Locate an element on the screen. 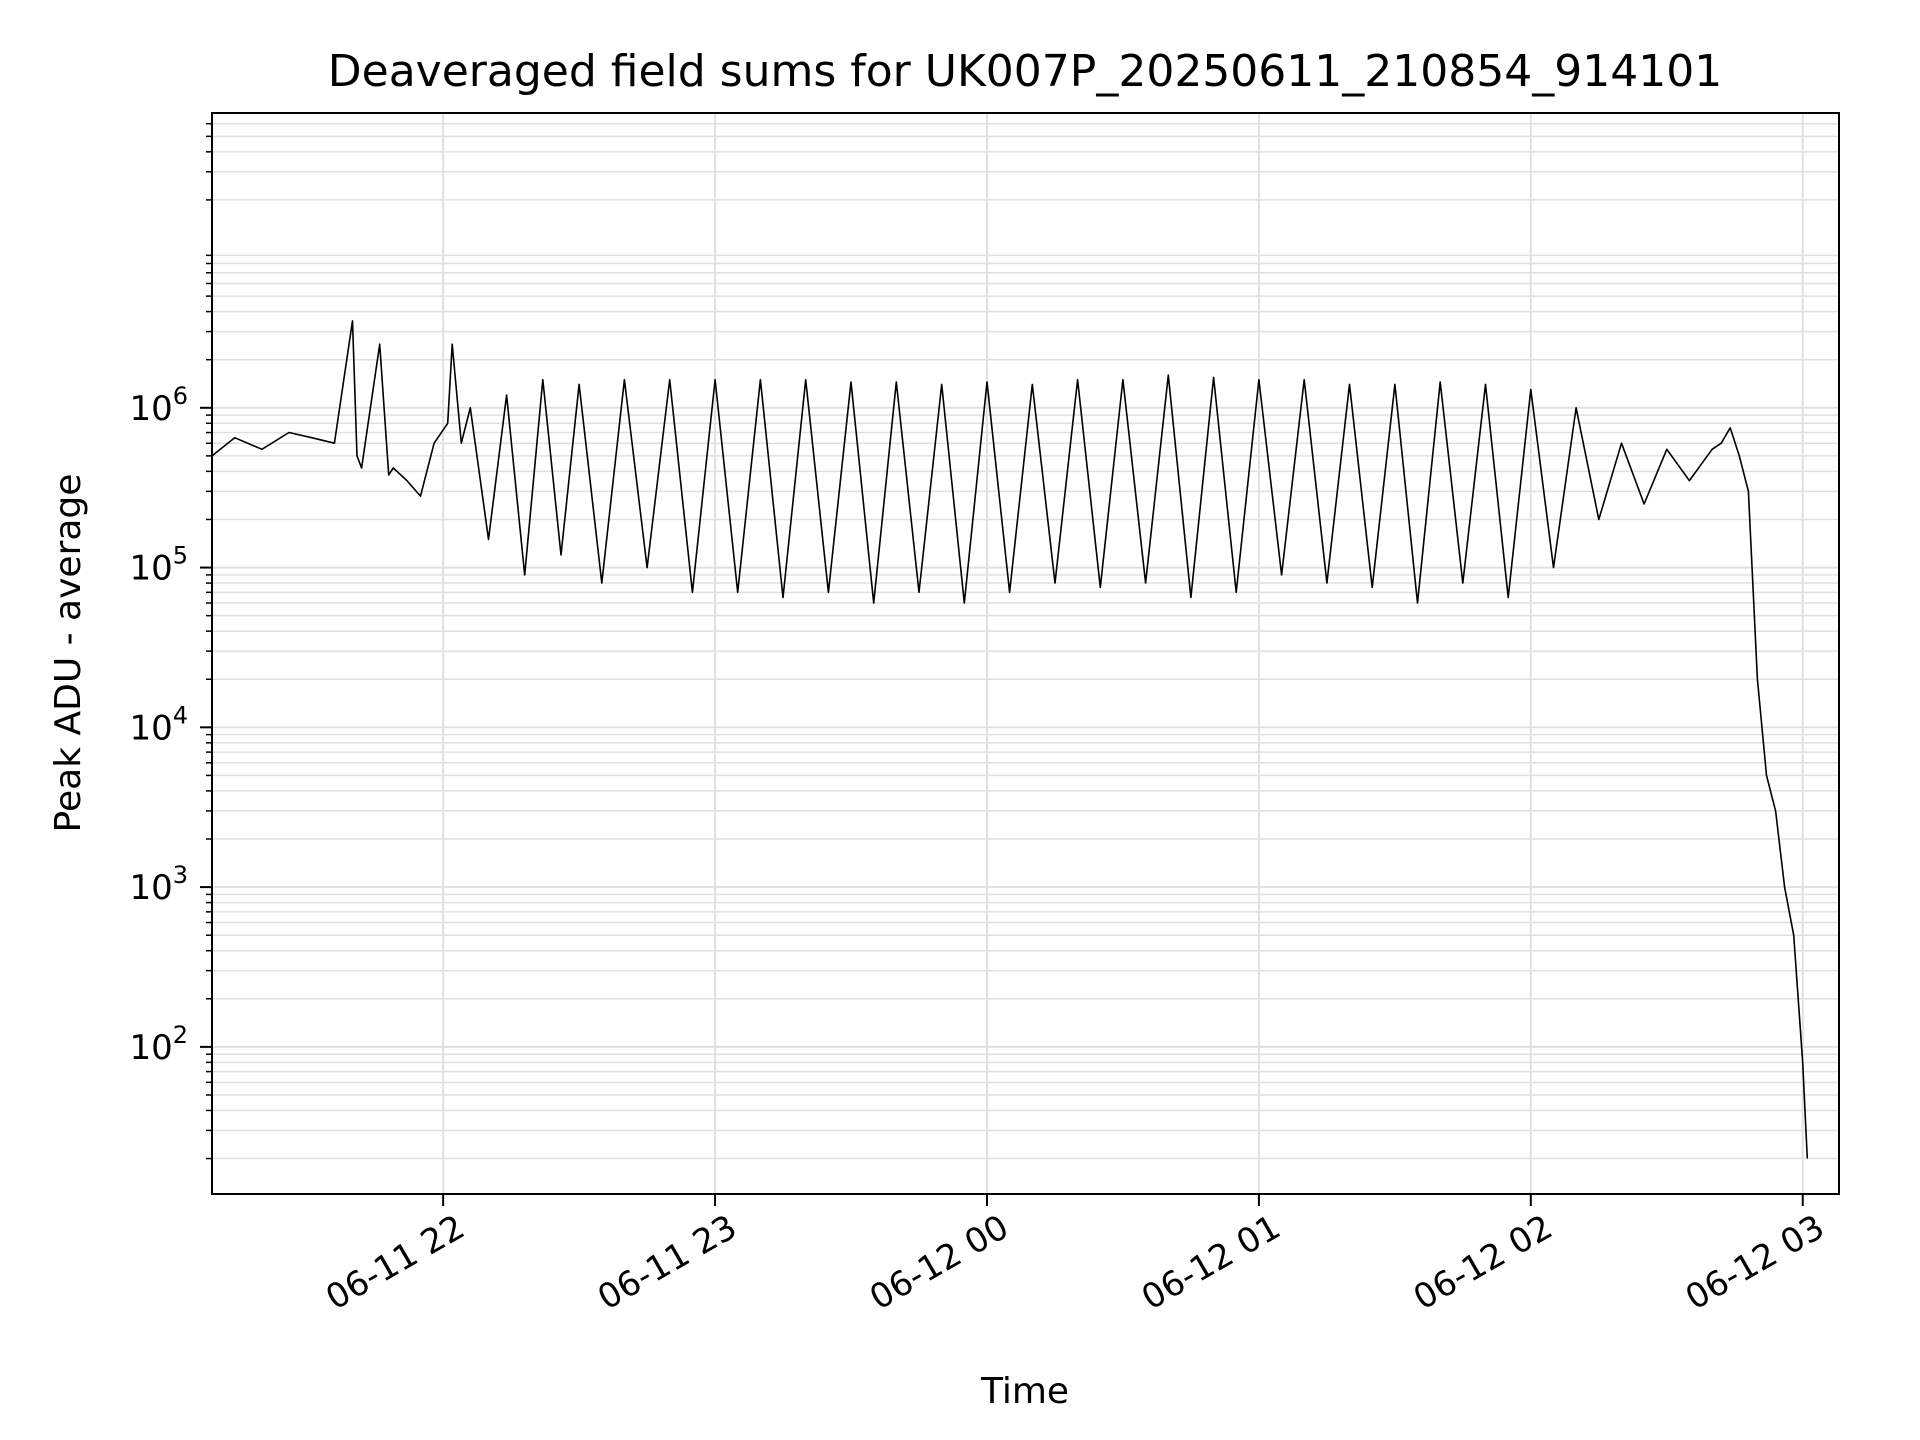  y-tick-exponent: 6 is located at coordinates (180, 396).